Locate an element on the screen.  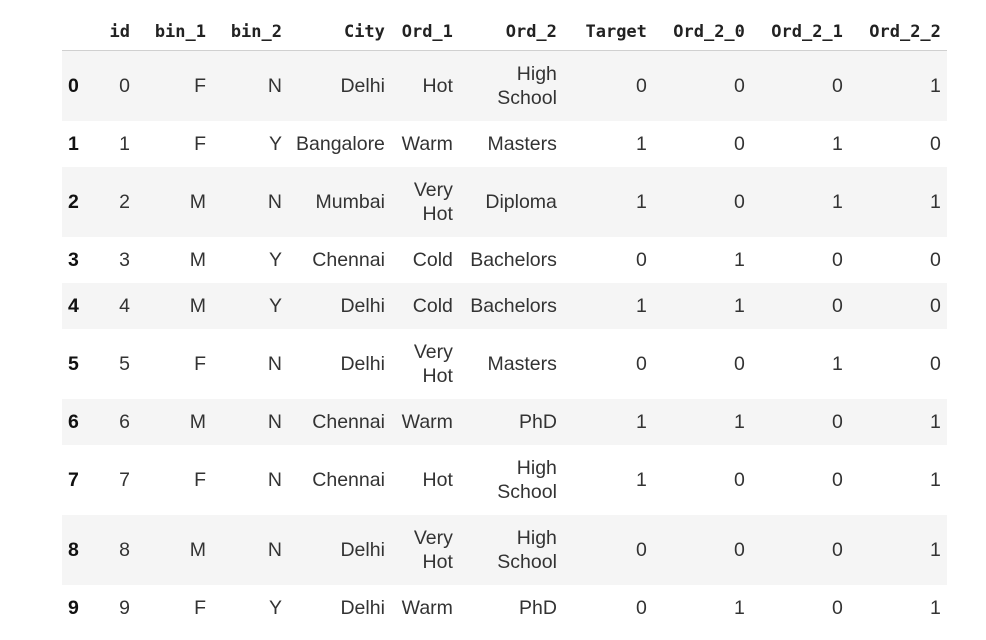
table-cell: Mumbai is located at coordinates (350, 202).